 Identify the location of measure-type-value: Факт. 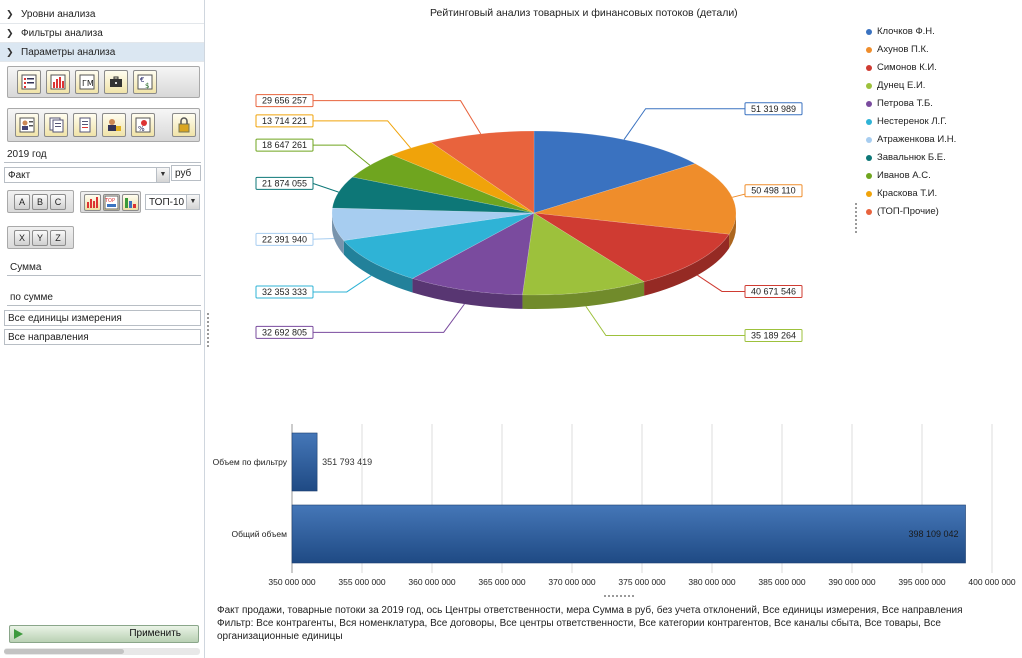
(19, 175).